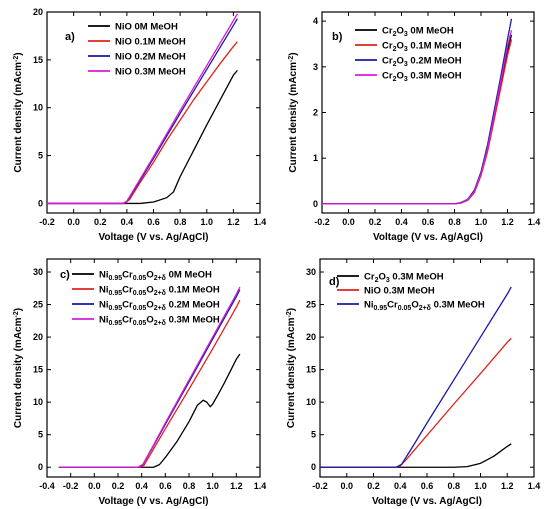  I want to click on y-tick-label: 3, so click(315, 67).